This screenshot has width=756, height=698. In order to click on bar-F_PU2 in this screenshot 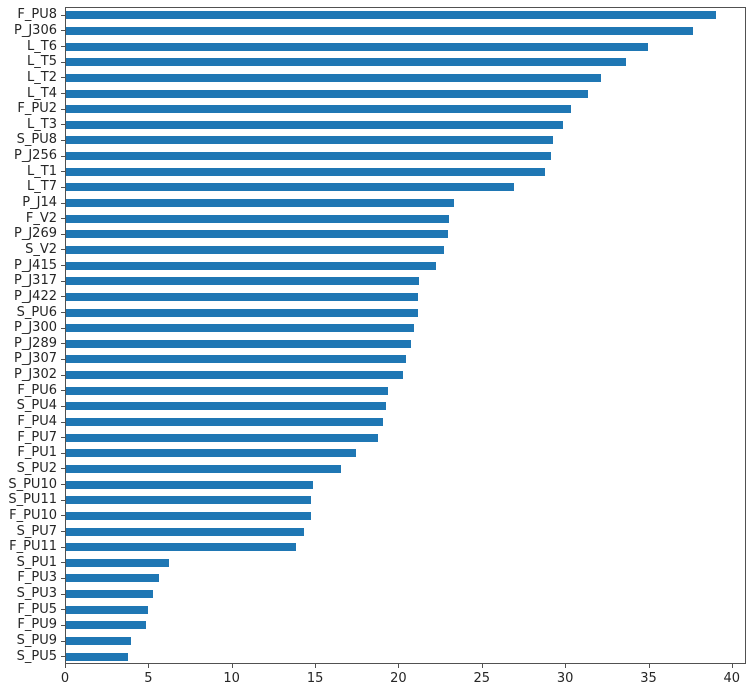, I will do `click(319, 109)`.